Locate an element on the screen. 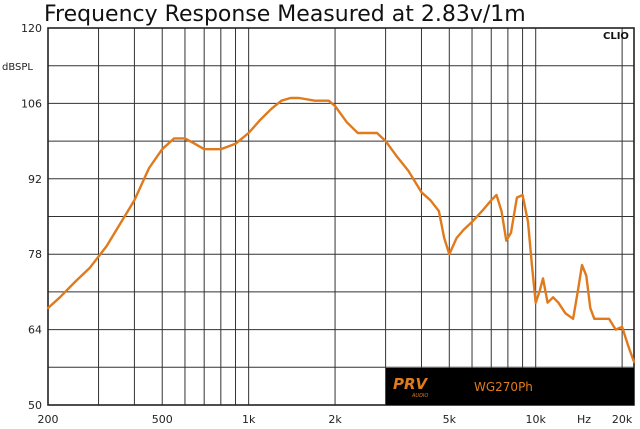 The image size is (640, 429). x-tick-label: 2k is located at coordinates (335, 419).